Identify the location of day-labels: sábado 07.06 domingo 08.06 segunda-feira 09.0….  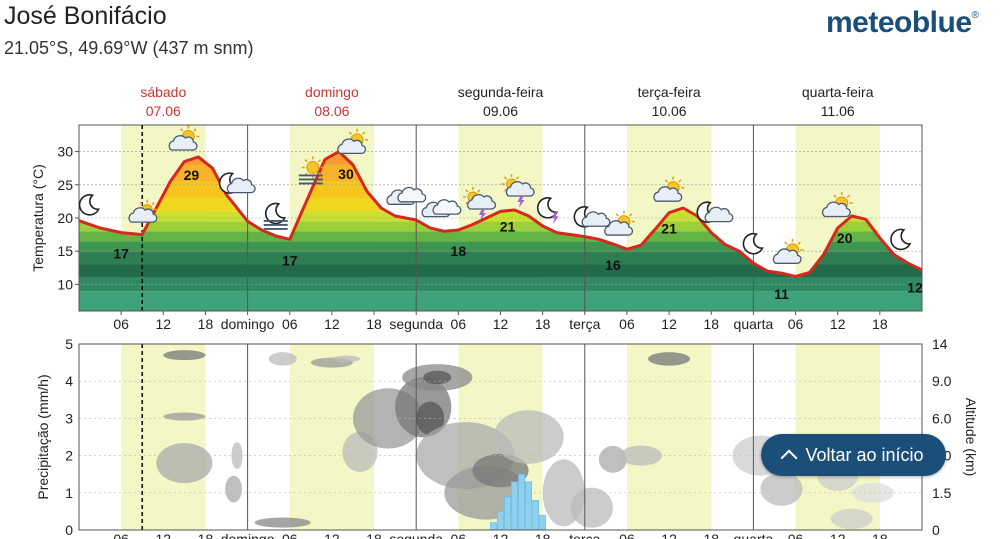
(506, 101).